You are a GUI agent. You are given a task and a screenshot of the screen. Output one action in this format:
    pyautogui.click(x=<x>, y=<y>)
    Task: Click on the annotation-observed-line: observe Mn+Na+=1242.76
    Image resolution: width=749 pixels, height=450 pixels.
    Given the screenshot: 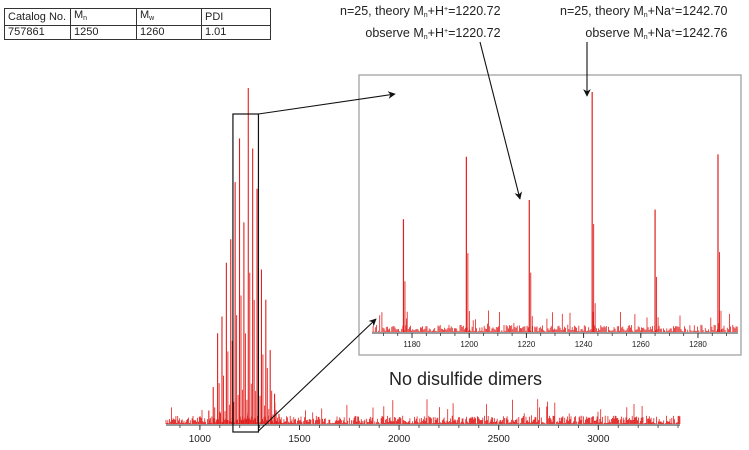 What is the action you would take?
    pyautogui.click(x=656, y=33)
    